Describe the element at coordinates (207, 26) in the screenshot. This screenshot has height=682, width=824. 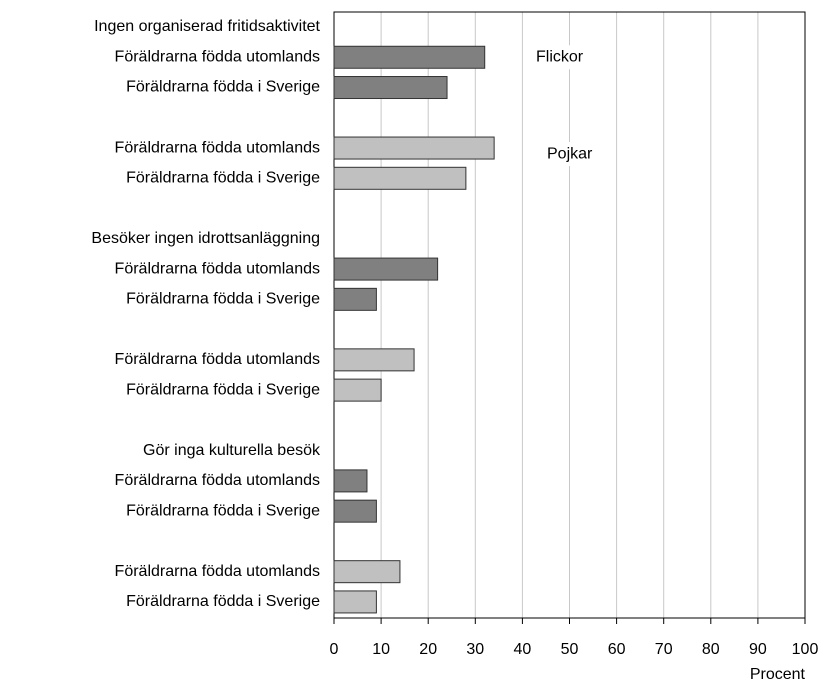
I see `y-tick-label: Ingen organiserad fritidsaktivitet` at that location.